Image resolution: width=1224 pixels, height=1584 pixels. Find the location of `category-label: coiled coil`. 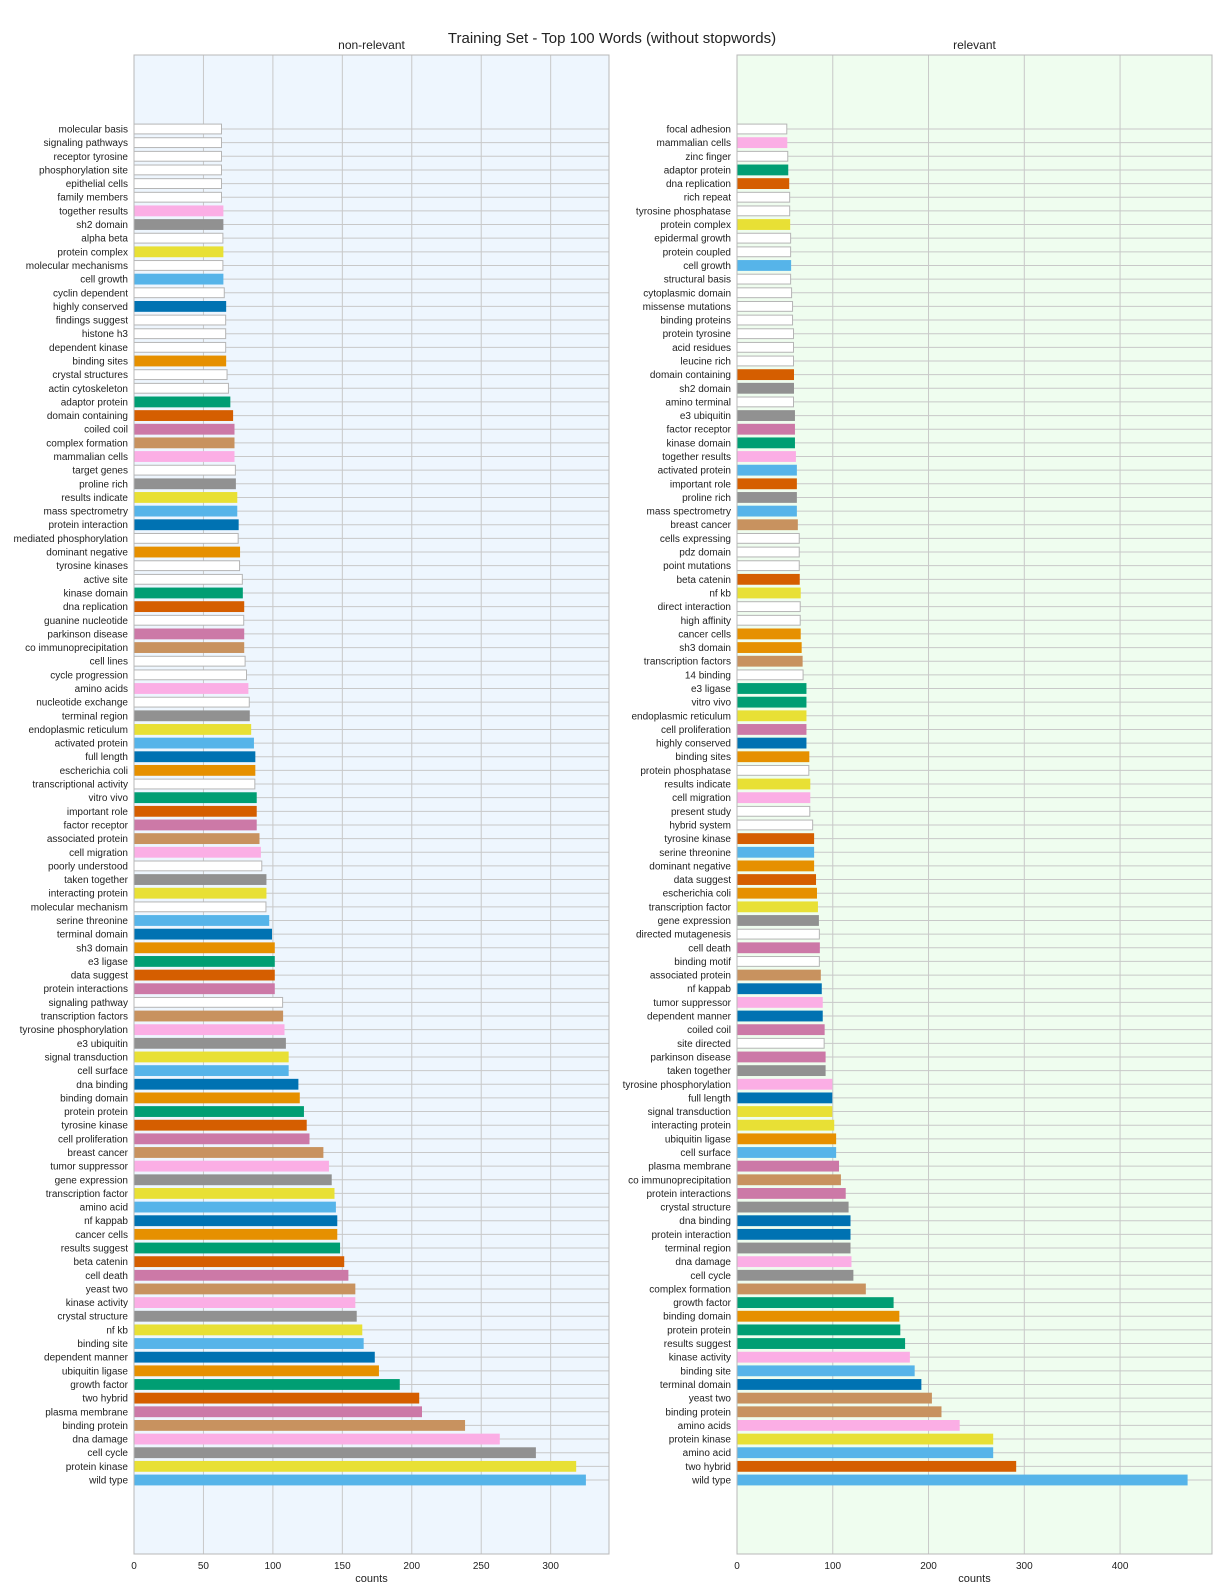

category-label: coiled coil is located at coordinates (709, 1030).